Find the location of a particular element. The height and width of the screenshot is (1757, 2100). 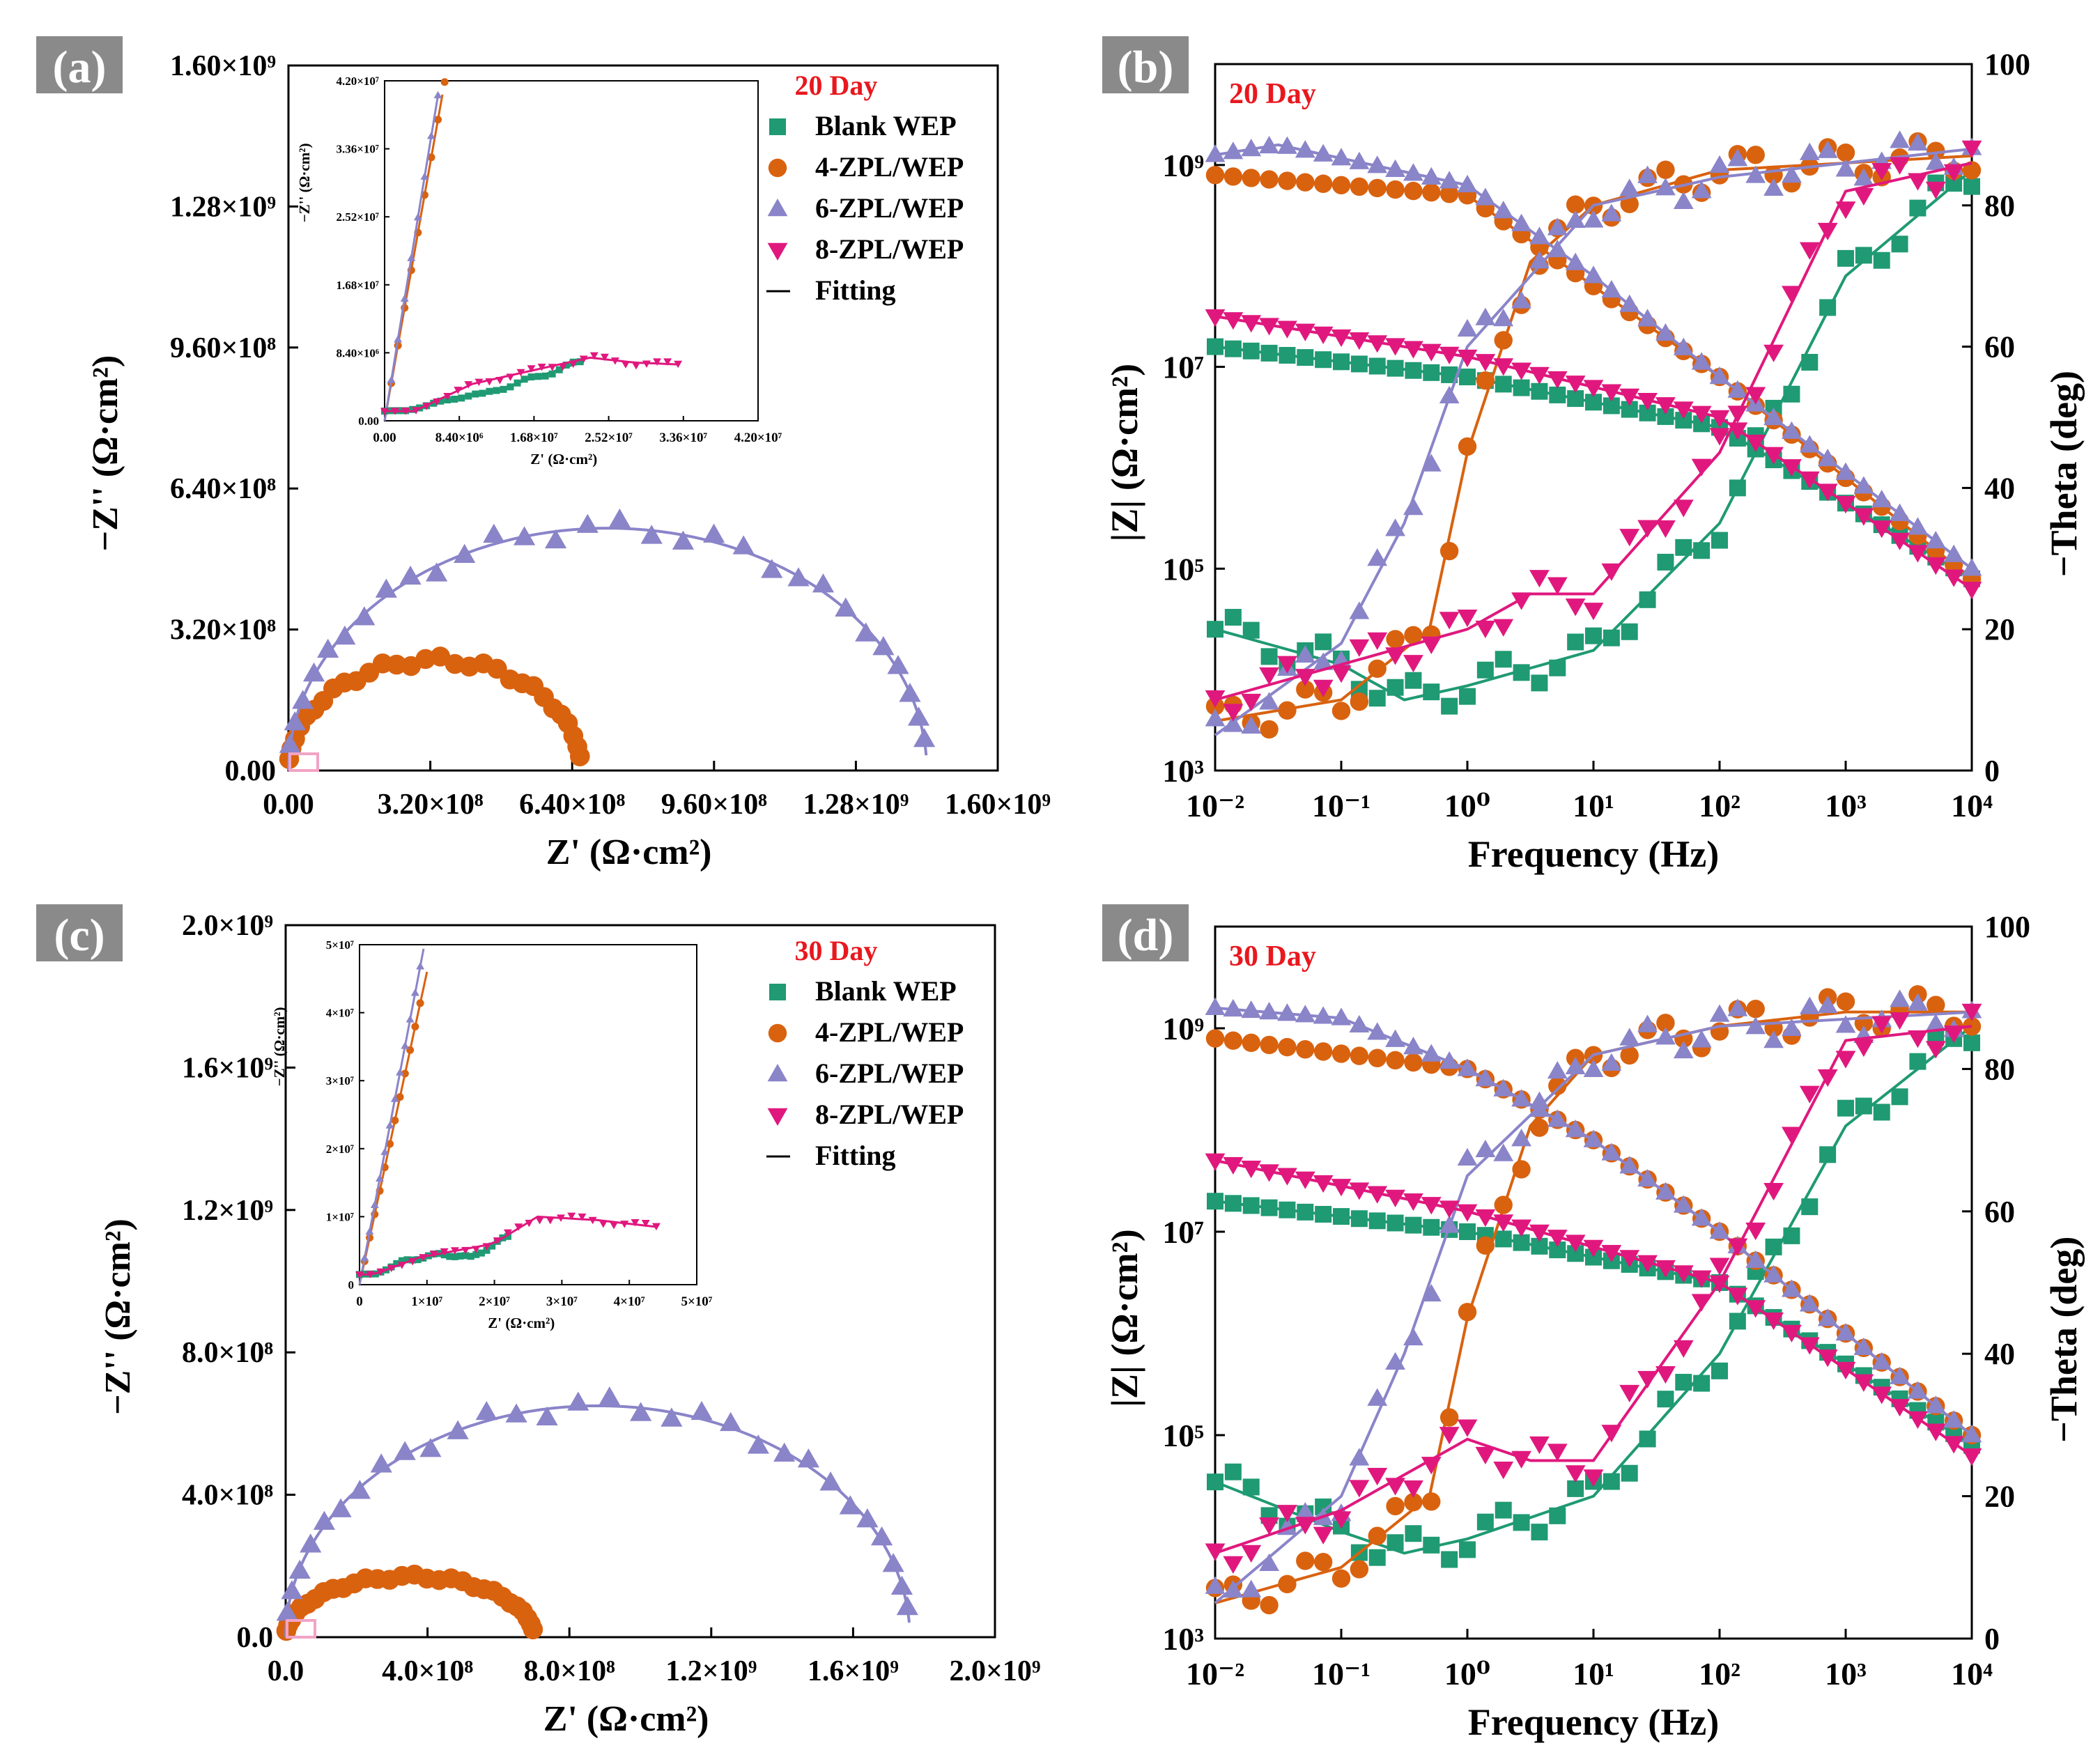

plot-frame is located at coordinates (640, 1281).